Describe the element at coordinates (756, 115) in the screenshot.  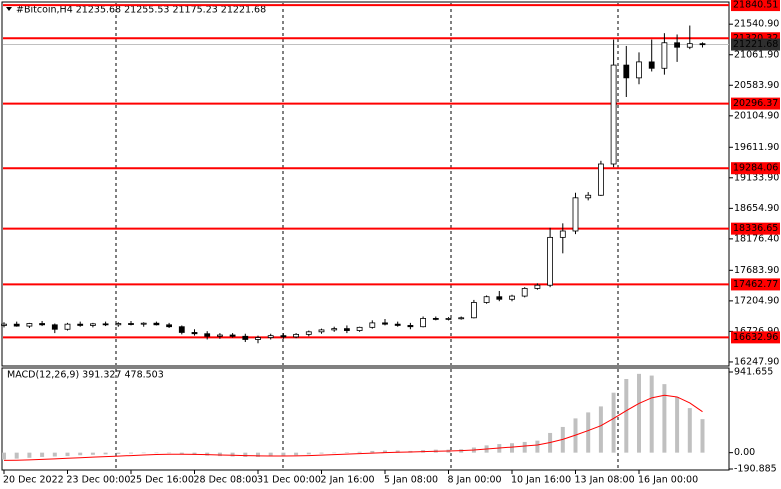
I see `y-tick-label: 20104.90` at that location.